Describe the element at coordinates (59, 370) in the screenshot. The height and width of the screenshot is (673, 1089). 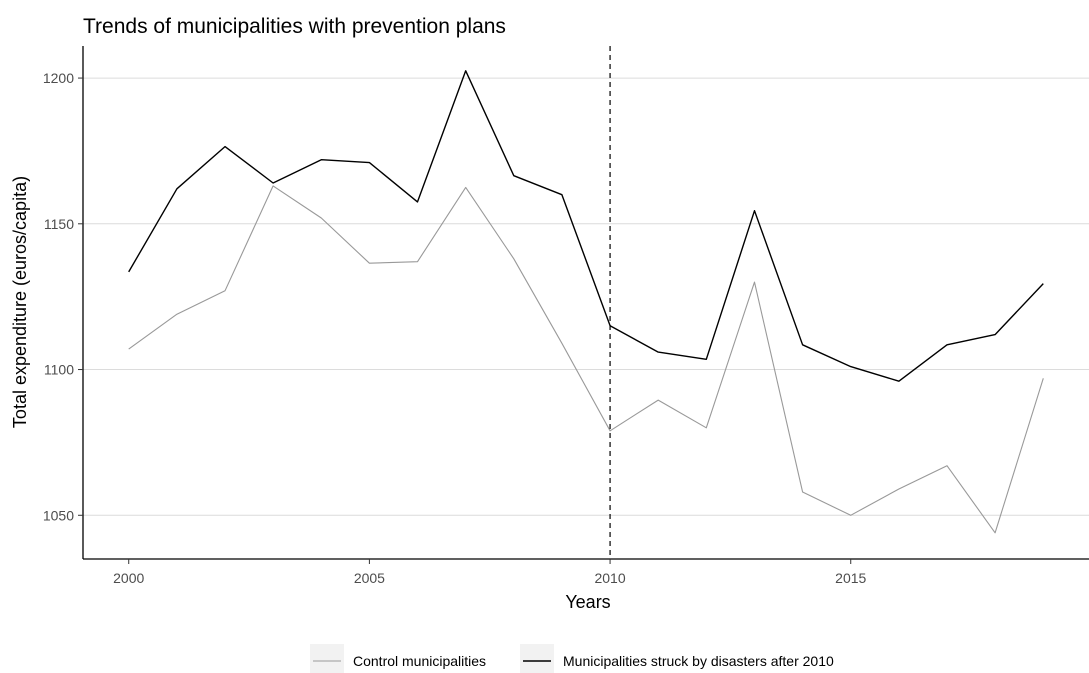
I see `y-tick-label-1100: 1100` at that location.